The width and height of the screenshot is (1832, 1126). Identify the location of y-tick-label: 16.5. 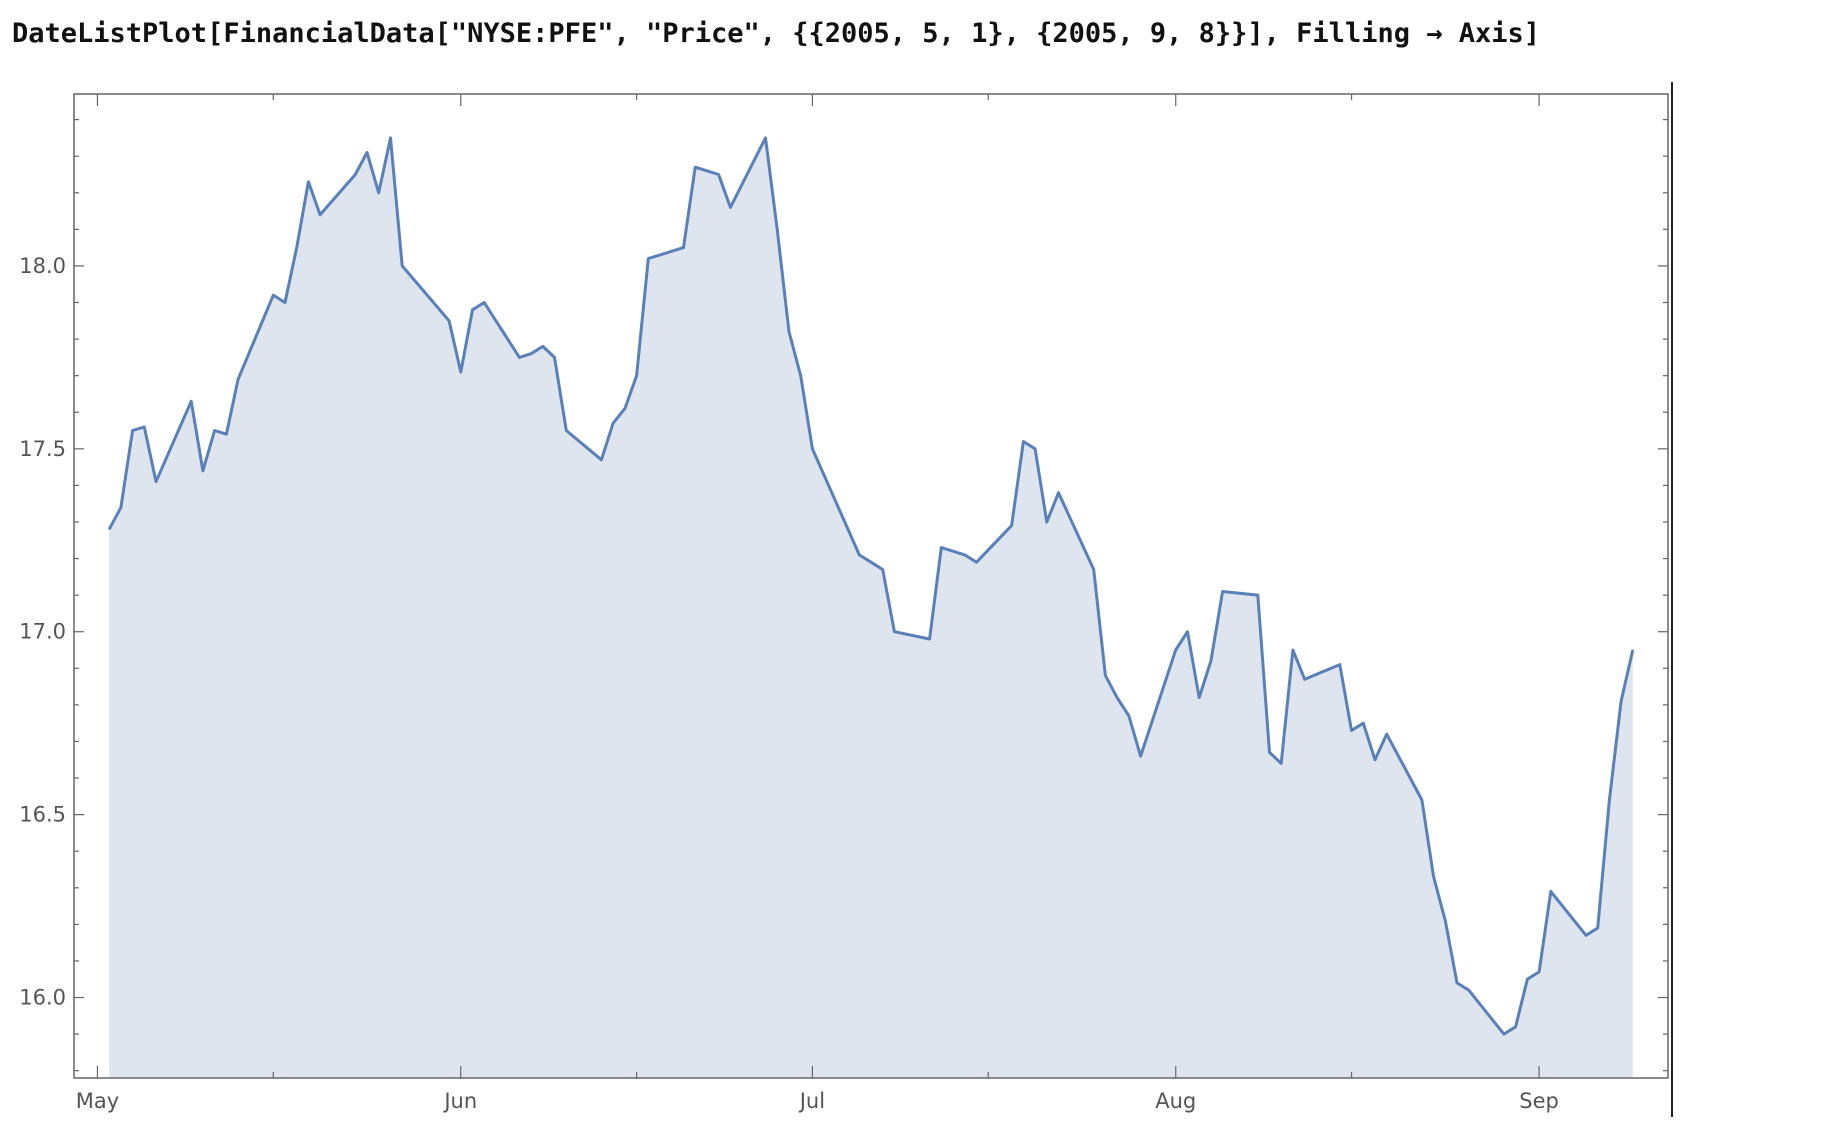
(42, 815).